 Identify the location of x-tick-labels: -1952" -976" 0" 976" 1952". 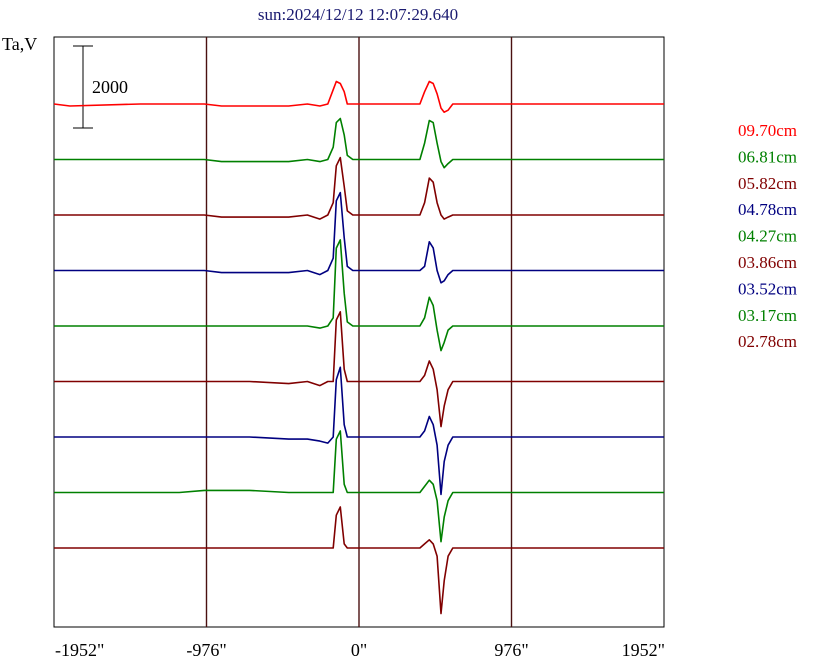
(360, 650).